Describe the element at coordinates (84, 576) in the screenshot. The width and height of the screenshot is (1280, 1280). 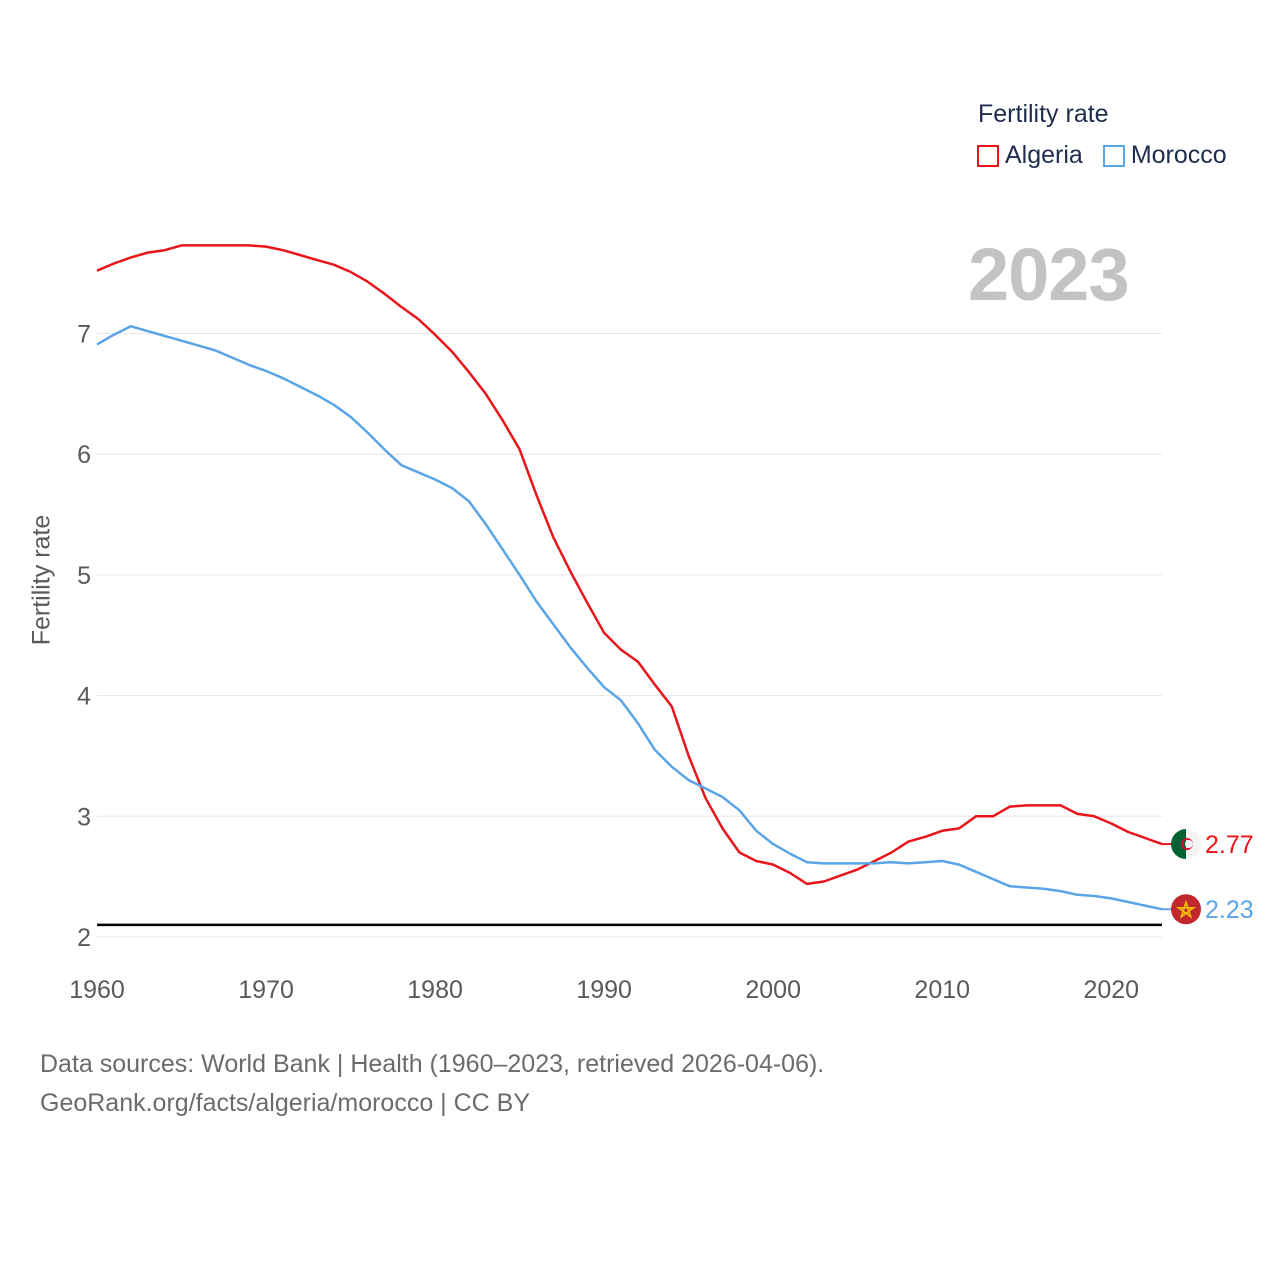
I see `y-tick-label-5: 5` at that location.